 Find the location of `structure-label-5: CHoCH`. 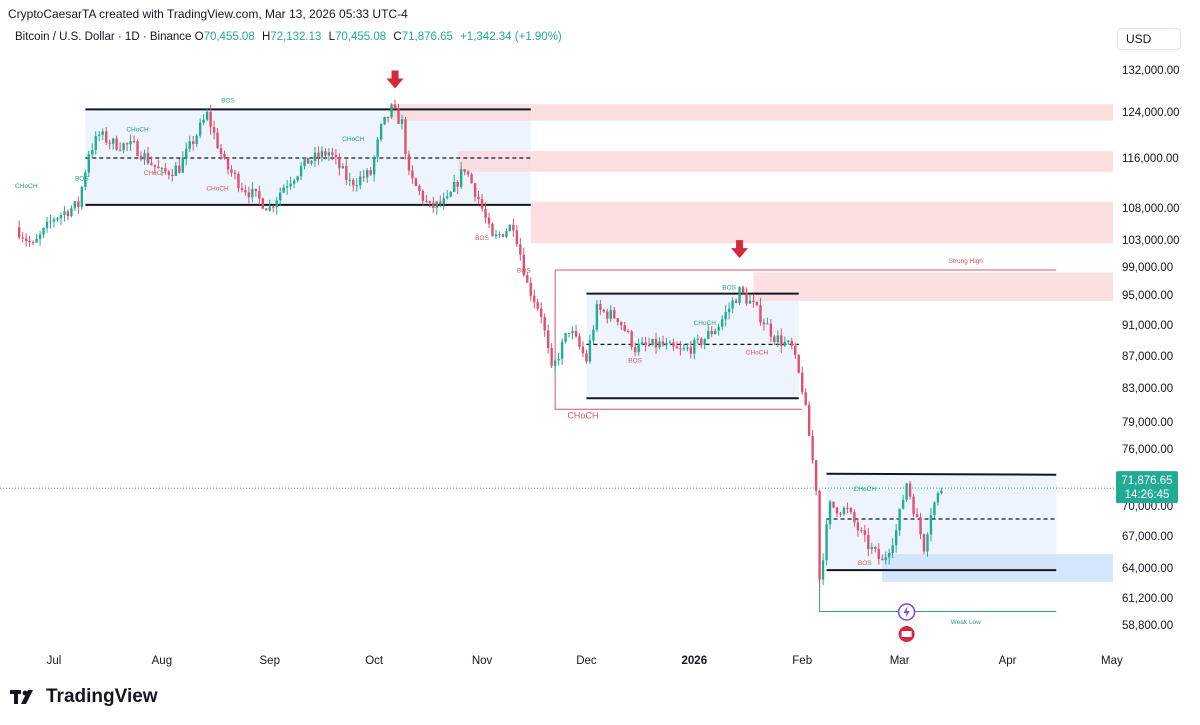

structure-label-5: CHoCH is located at coordinates (155, 173).